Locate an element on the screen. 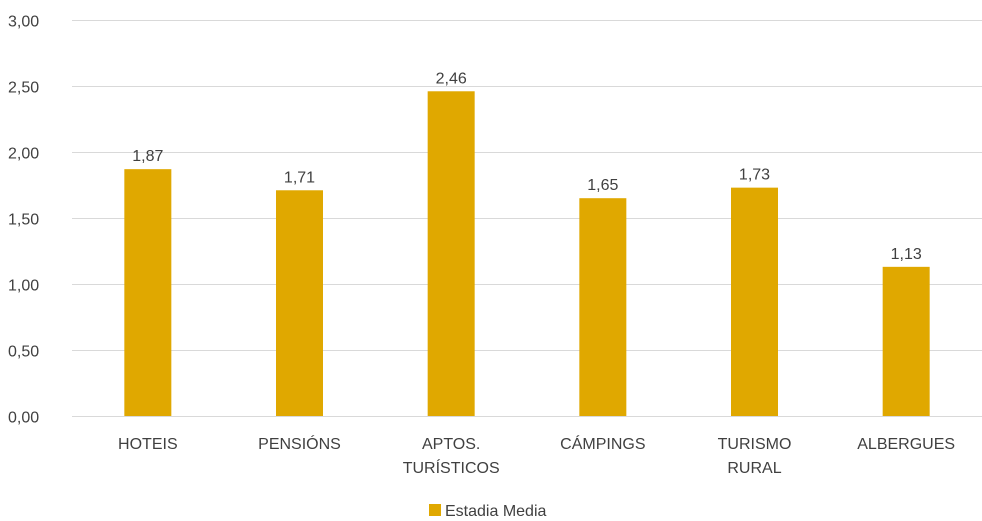 The height and width of the screenshot is (521, 982). y-tick-label: 3,00 is located at coordinates (23, 22).